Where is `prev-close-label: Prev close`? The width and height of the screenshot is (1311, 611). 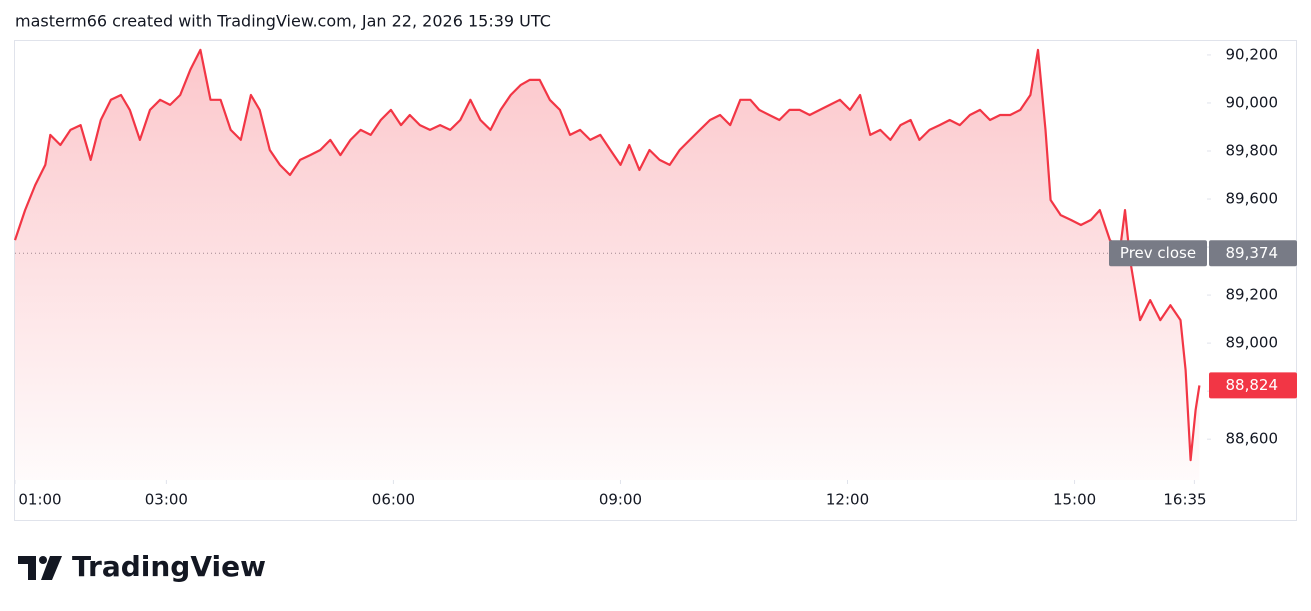
prev-close-label: Prev close is located at coordinates (1158, 253).